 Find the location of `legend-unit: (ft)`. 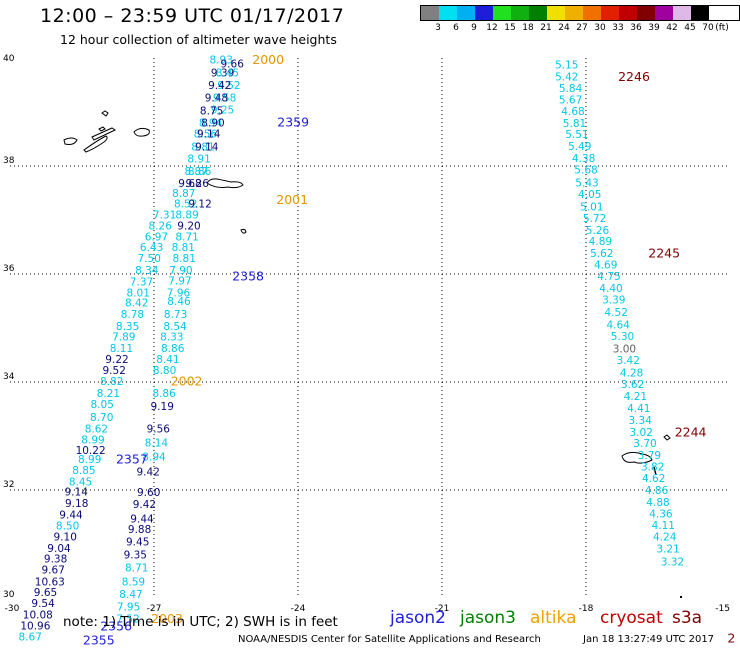

legend-unit: (ft) is located at coordinates (722, 28).